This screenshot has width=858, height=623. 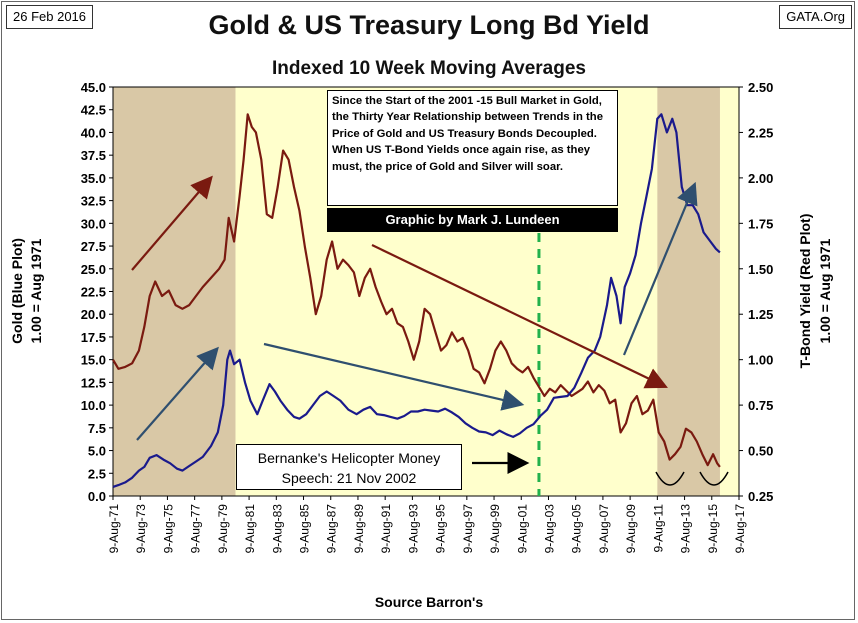 I want to click on right-tick-label: 2.00, so click(x=760, y=178).